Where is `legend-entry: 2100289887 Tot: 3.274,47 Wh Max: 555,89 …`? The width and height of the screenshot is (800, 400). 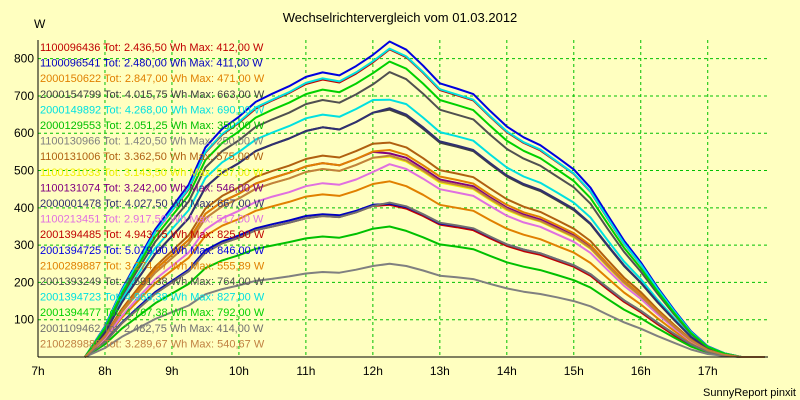
legend-entry: 2100289887 Tot: 3.274,47 Wh Max: 555,89 … is located at coordinates (152, 266).